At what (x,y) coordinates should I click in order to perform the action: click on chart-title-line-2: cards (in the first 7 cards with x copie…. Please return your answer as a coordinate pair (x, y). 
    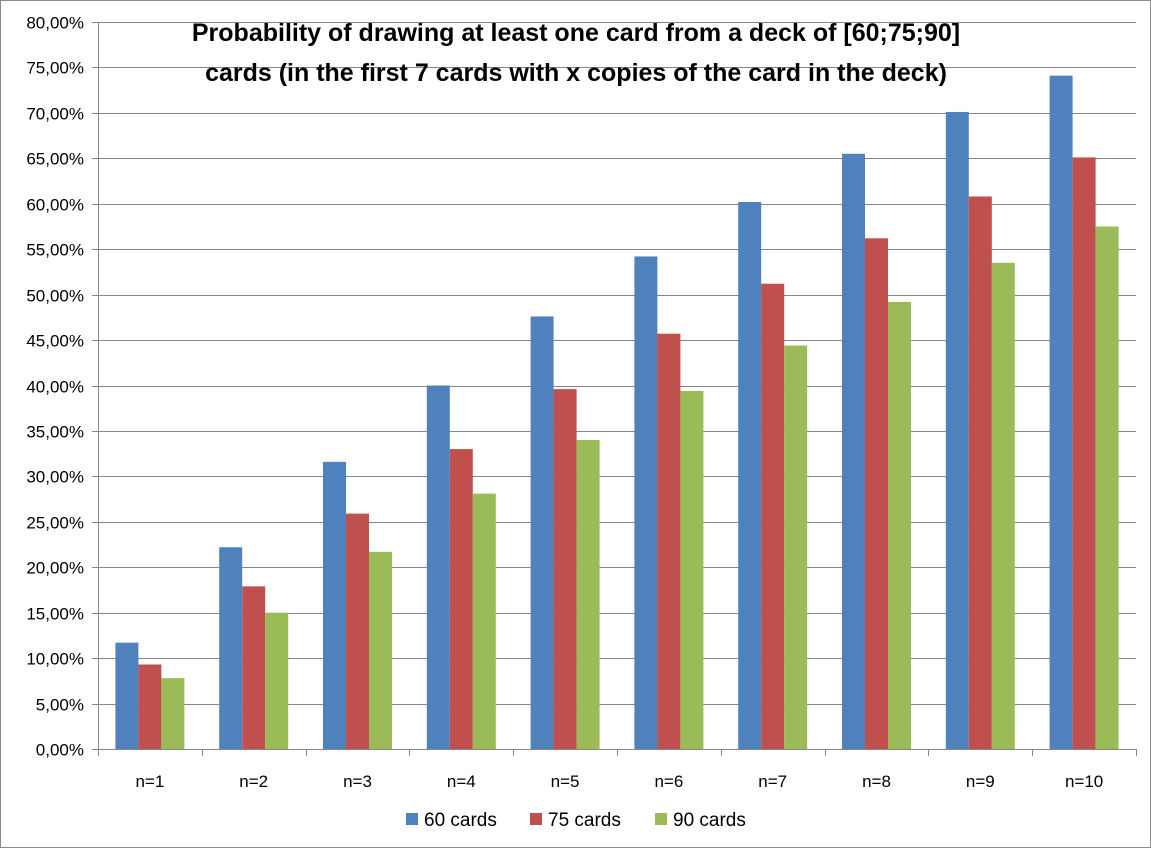
    Looking at the image, I should click on (576, 73).